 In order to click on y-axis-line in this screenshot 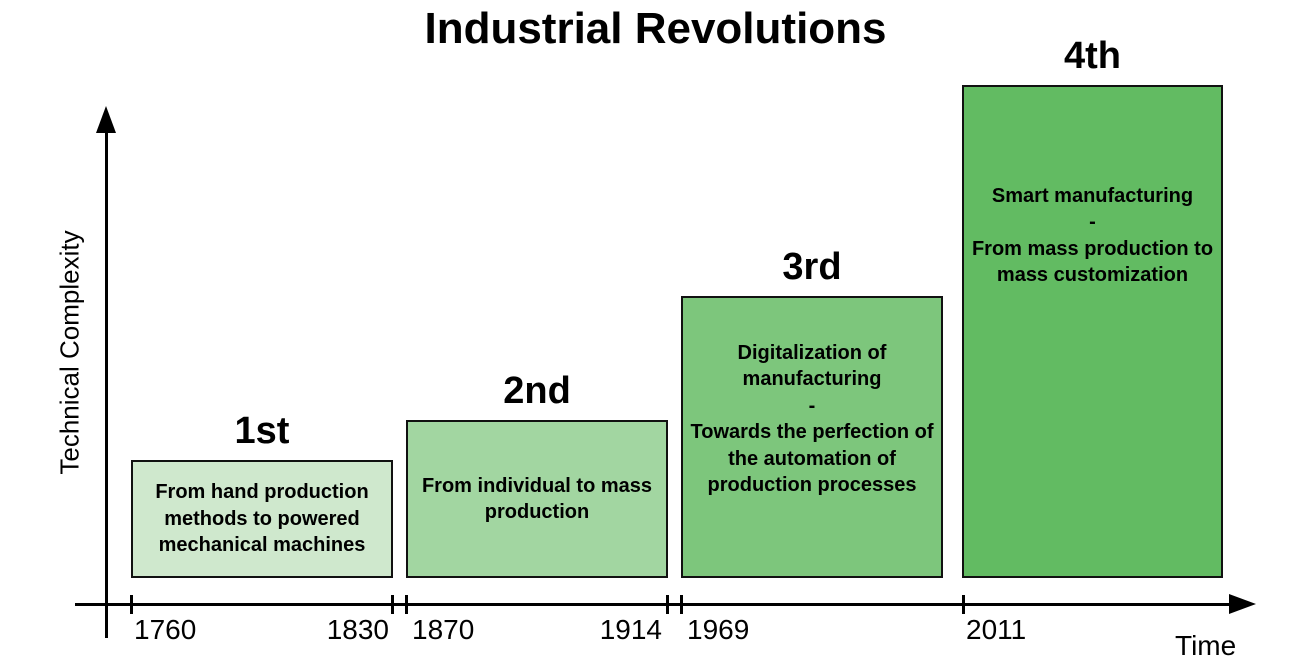, I will do `click(106, 375)`.